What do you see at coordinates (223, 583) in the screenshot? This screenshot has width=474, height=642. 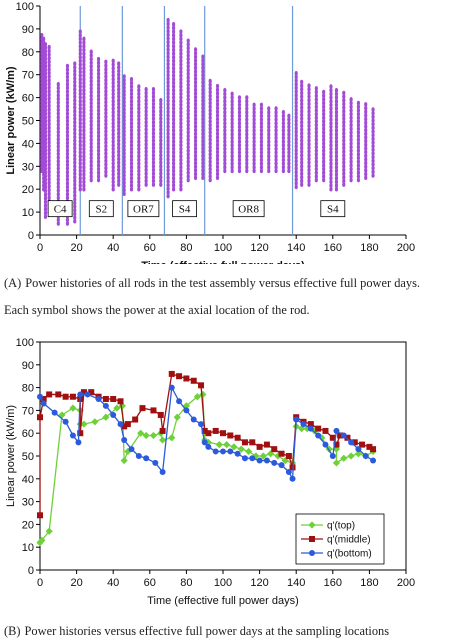 I see `chart-b-x-tick-label: 100` at bounding box center [223, 583].